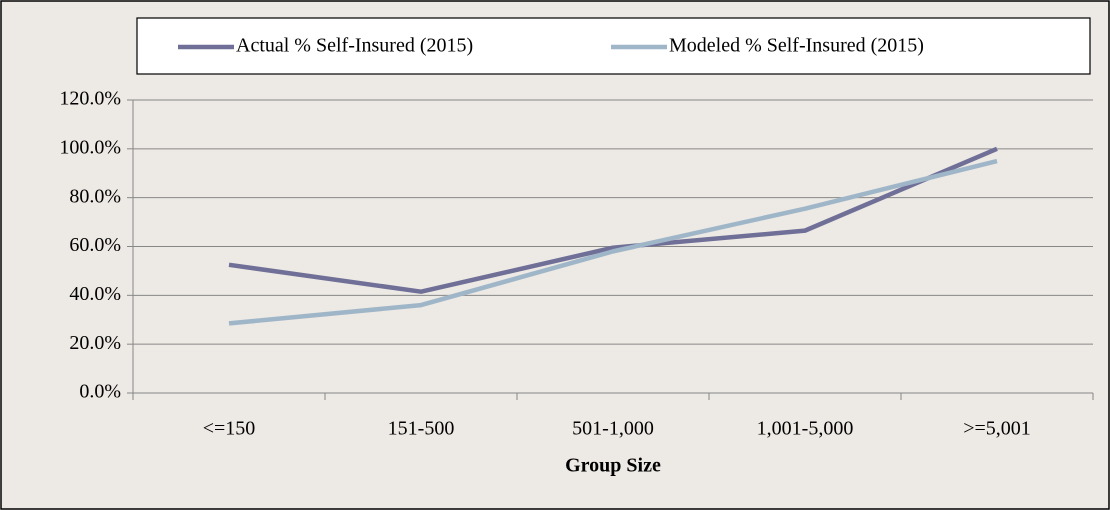 This screenshot has width=1110, height=510. What do you see at coordinates (229, 429) in the screenshot?
I see `x-tick-label: <=150` at bounding box center [229, 429].